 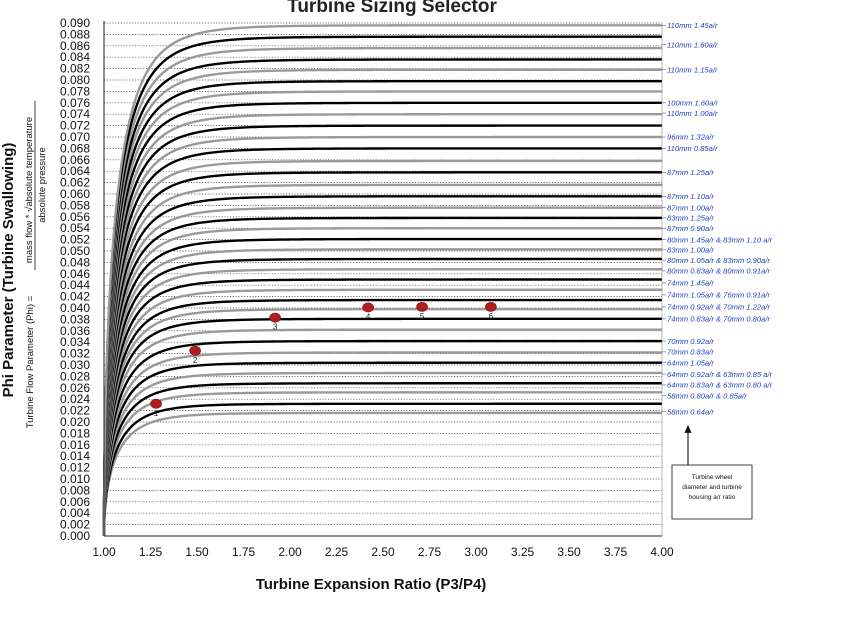 What do you see at coordinates (692, 25) in the screenshot?
I see `curve-label: 110mm 1.45a/r` at bounding box center [692, 25].